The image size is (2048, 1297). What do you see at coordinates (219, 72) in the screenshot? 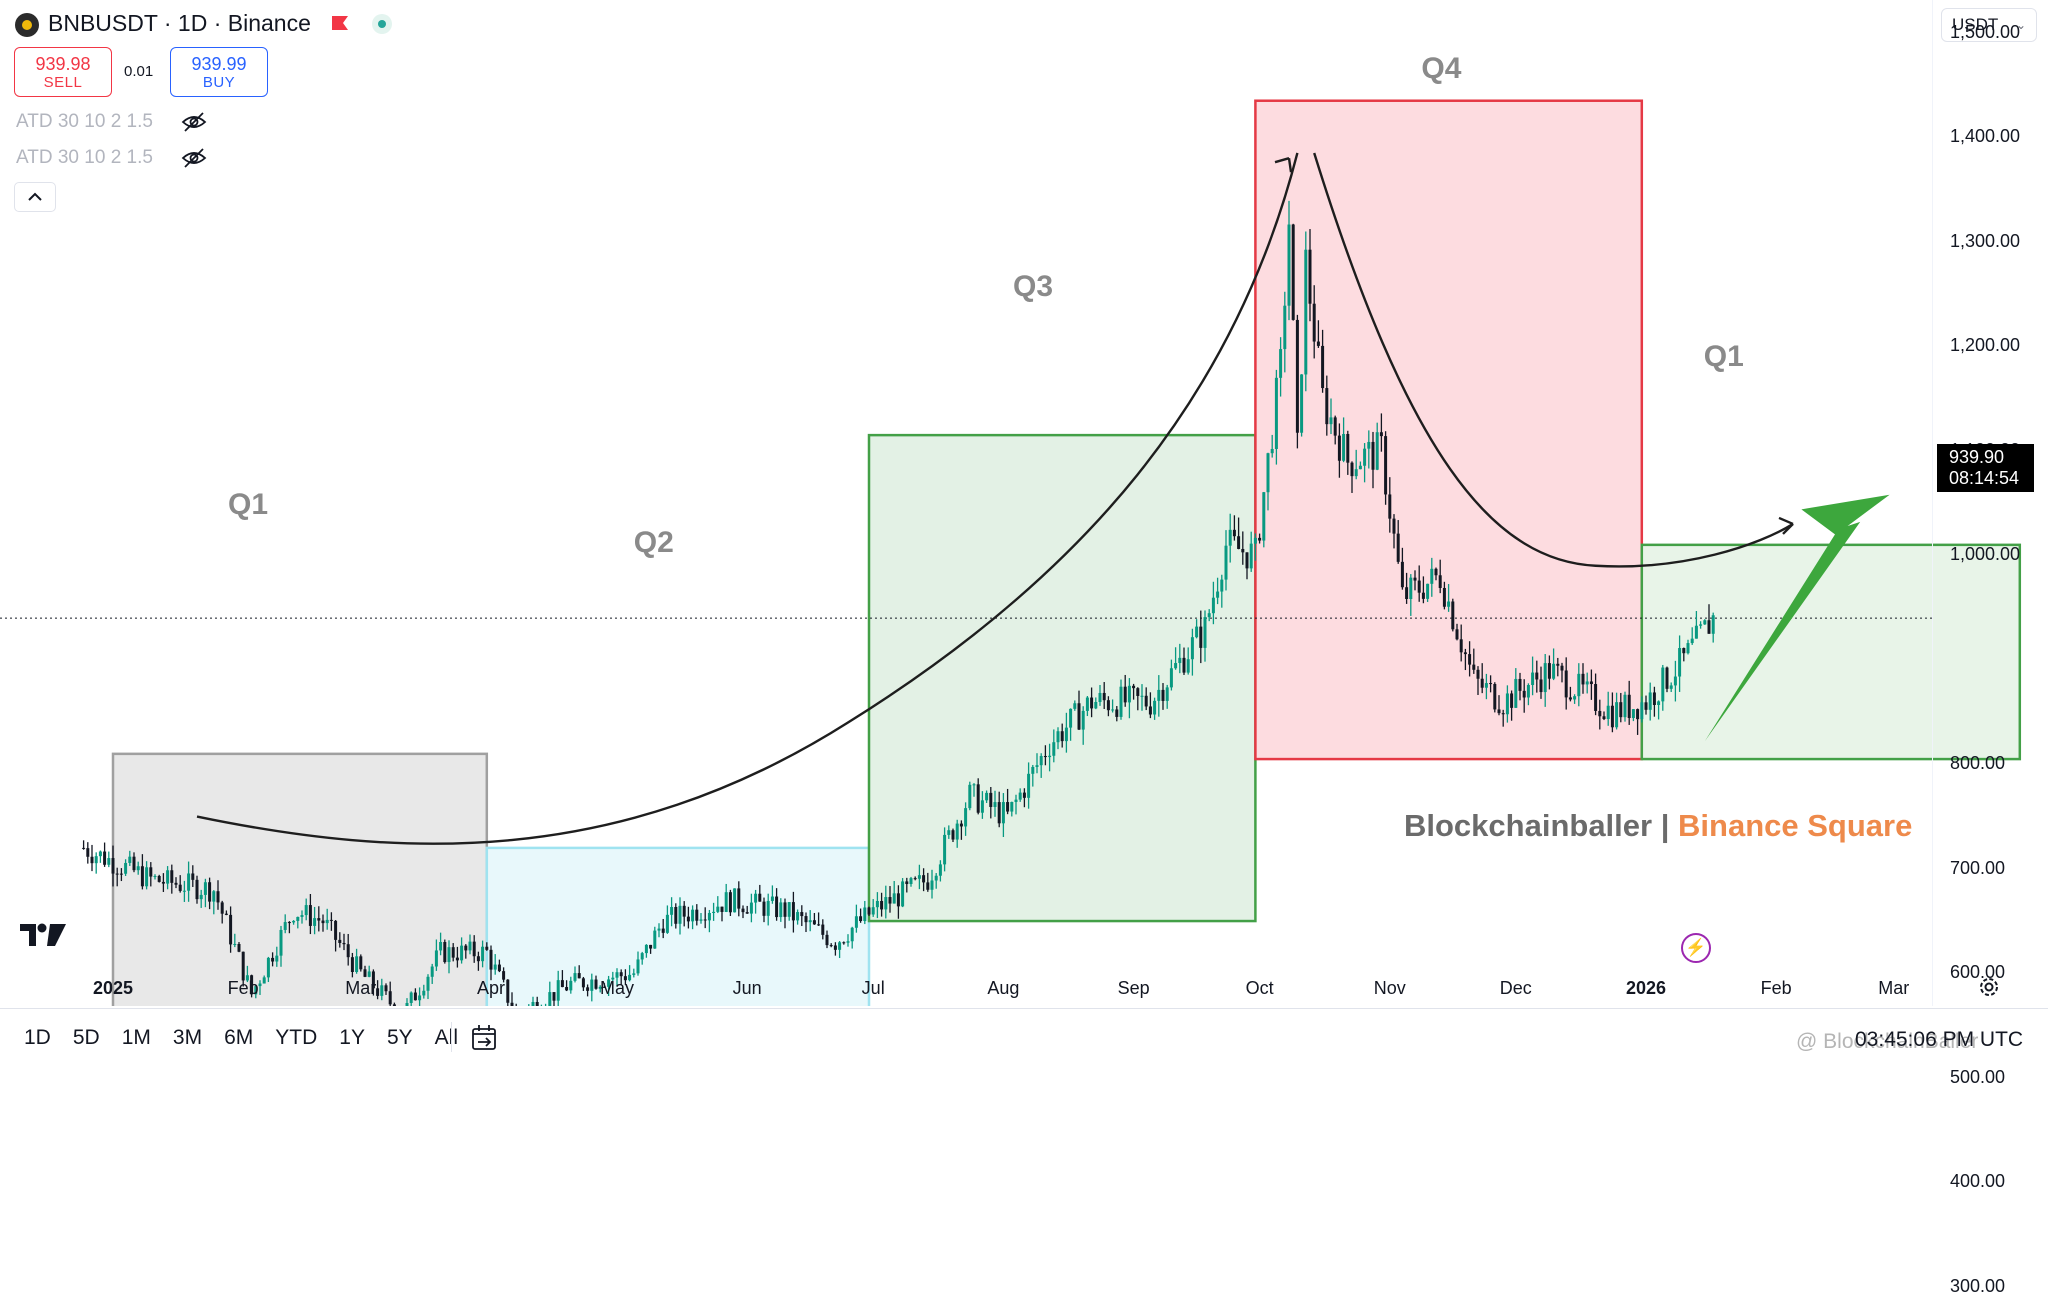
I see `buy-button: 939.99 BUY` at bounding box center [219, 72].